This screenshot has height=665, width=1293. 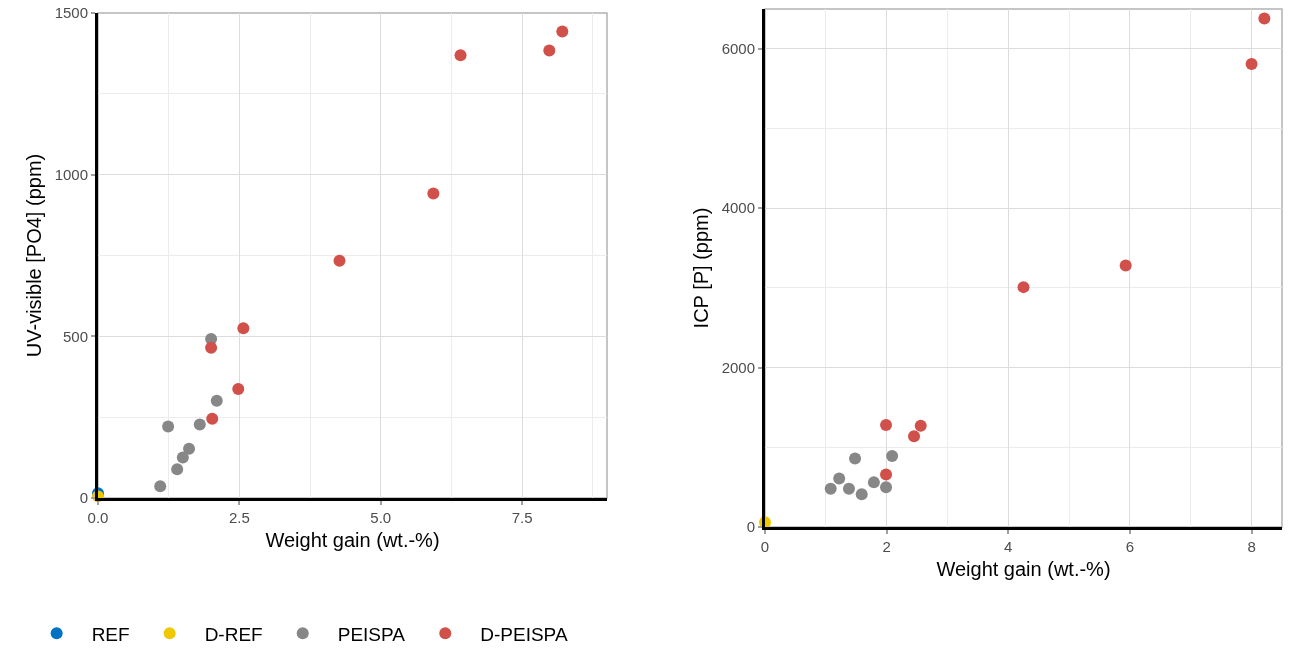 What do you see at coordinates (1130, 546) in the screenshot?
I see `x-tick-label: 6` at bounding box center [1130, 546].